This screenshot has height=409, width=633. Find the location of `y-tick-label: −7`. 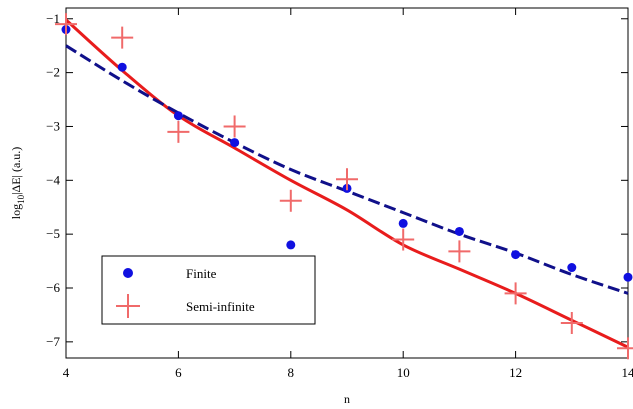

y-tick-label: −7 is located at coordinates (53, 341).